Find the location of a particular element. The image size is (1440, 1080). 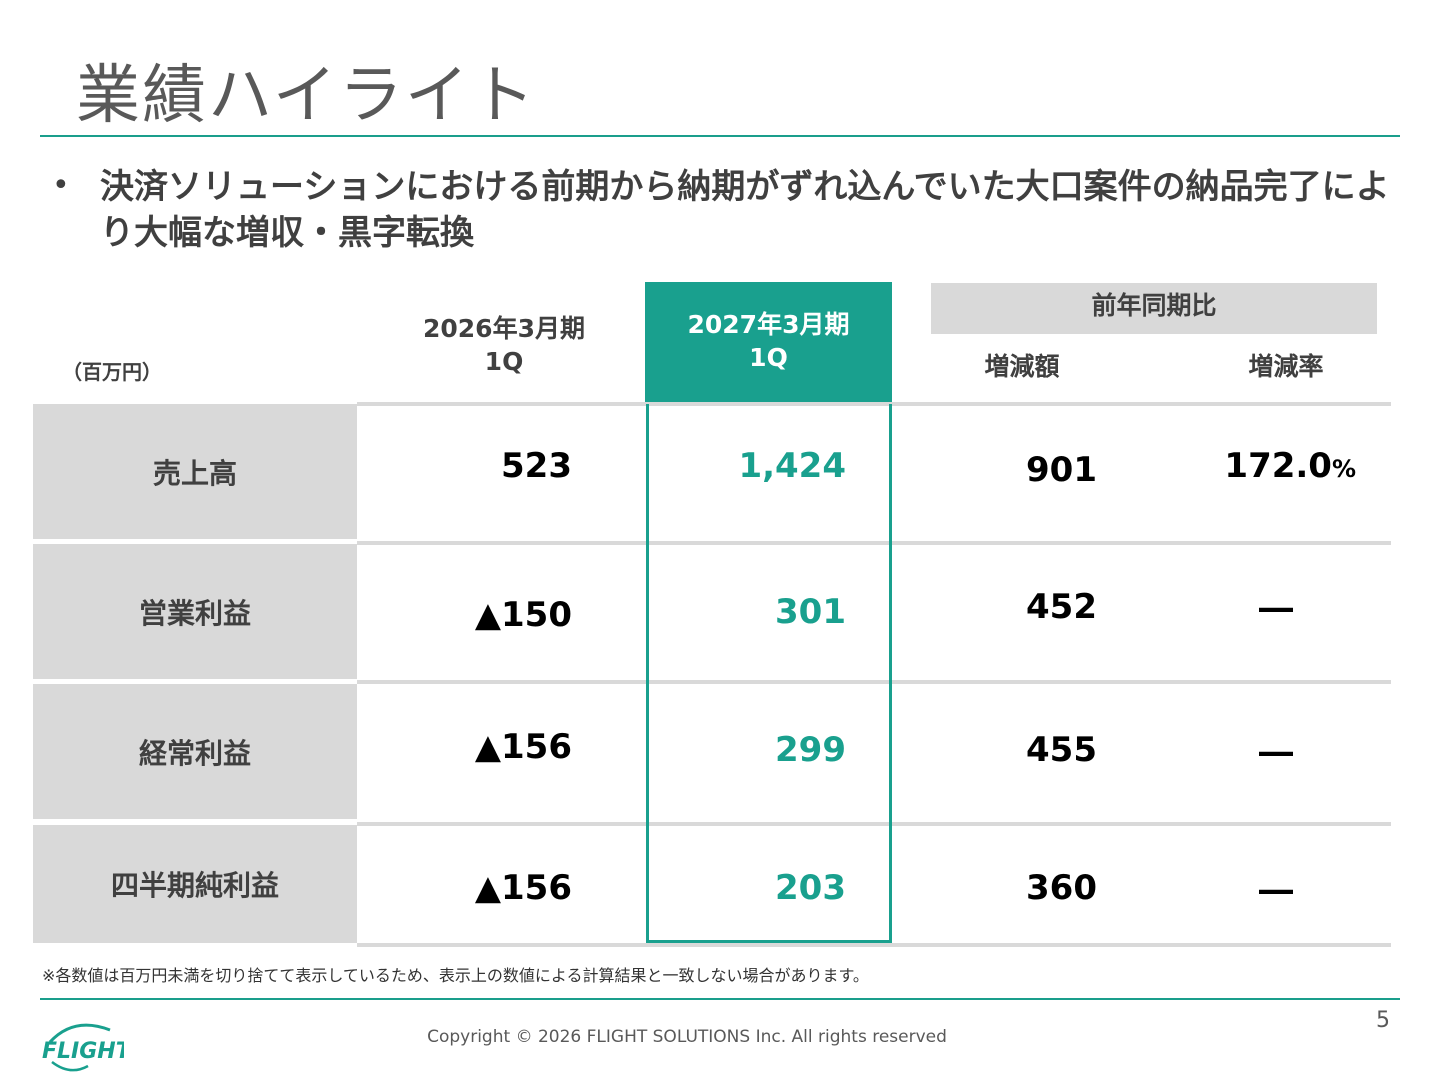

column-header-prev-period: 2026年3月期 is located at coordinates (504, 328).